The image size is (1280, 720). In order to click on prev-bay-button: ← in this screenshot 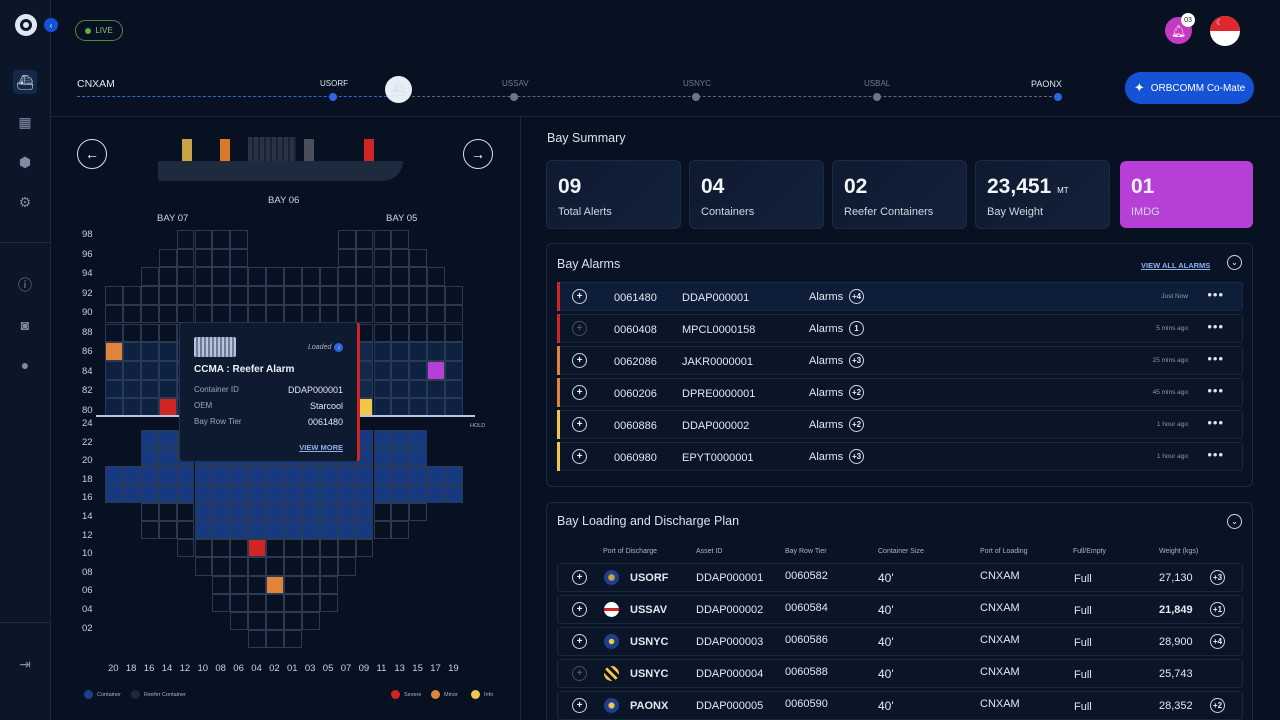, I will do `click(92, 154)`.